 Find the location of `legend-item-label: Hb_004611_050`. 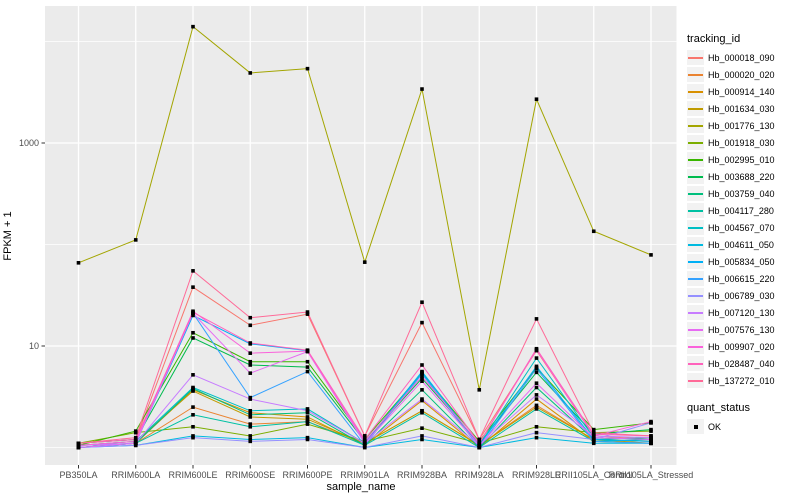

legend-item-label: Hb_004611_050 is located at coordinates (741, 244).